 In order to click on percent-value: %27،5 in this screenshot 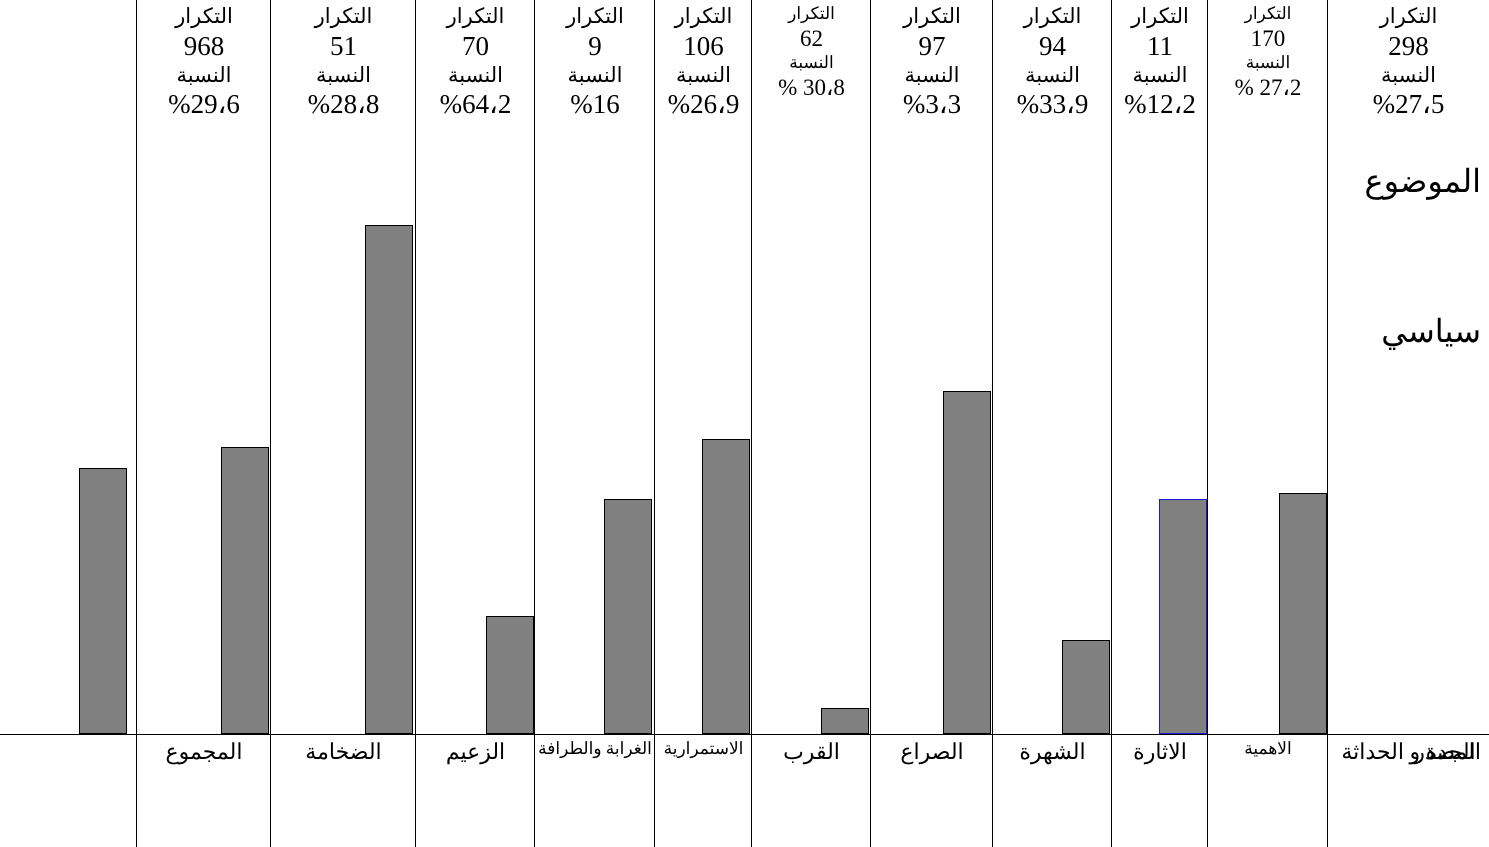, I will do `click(1408, 104)`.